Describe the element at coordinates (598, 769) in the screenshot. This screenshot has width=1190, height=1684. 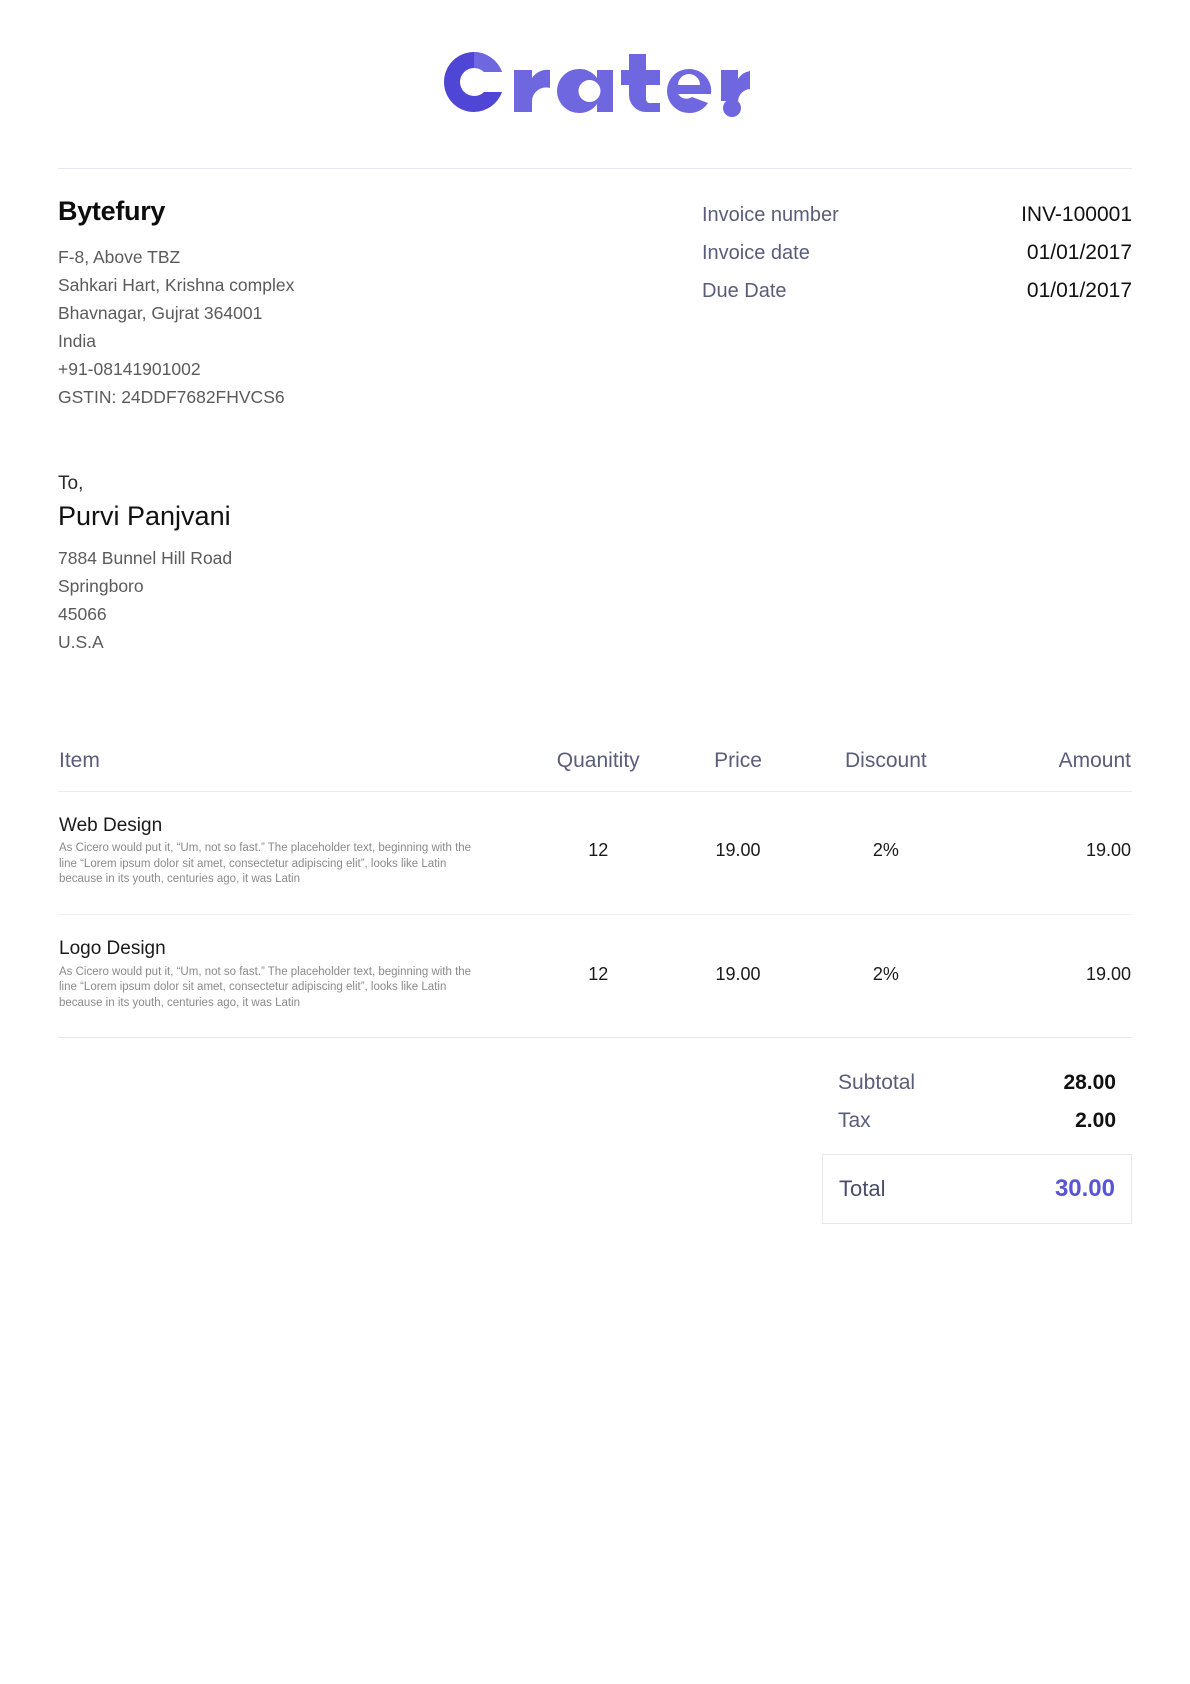
I see `column-header-quantity: Quanitity` at that location.